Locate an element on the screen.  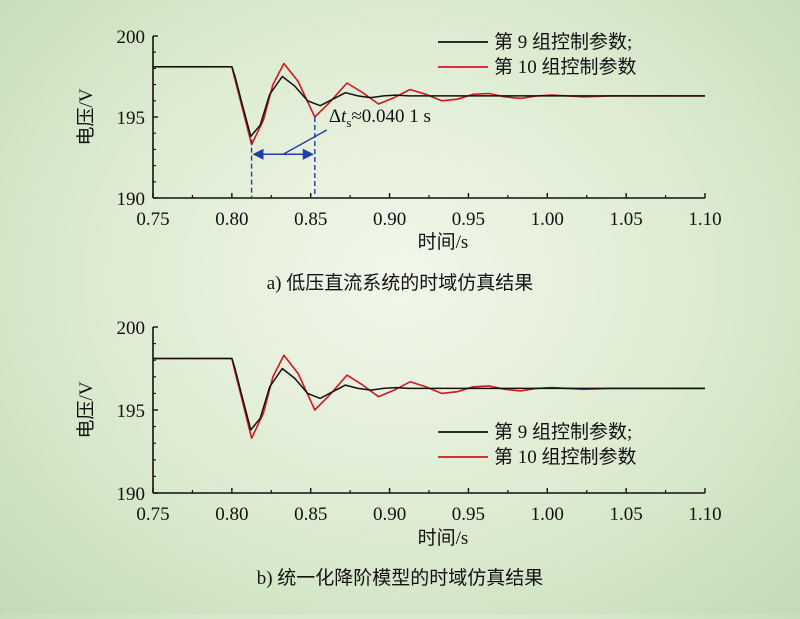
figure-caption-a: a) 低压直流系统的时域仿真结果 is located at coordinates (400, 283).